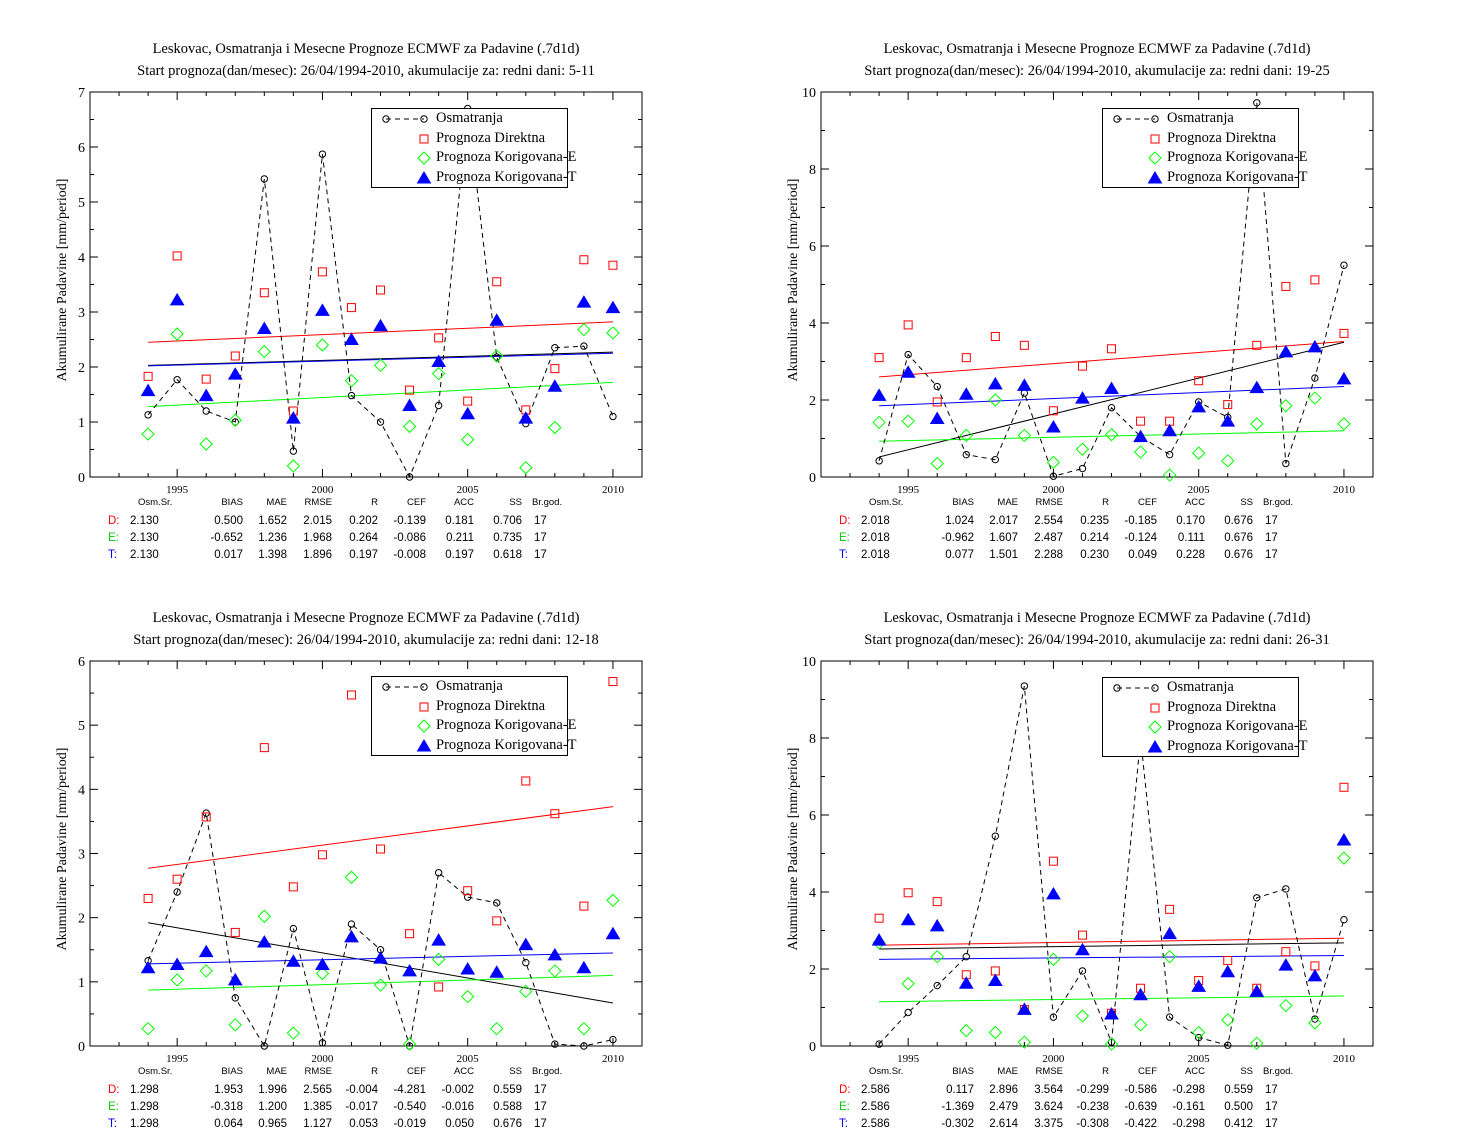 The height and width of the screenshot is (1138, 1462). What do you see at coordinates (1140, 520) in the screenshot?
I see `stats-cell: -0.185` at bounding box center [1140, 520].